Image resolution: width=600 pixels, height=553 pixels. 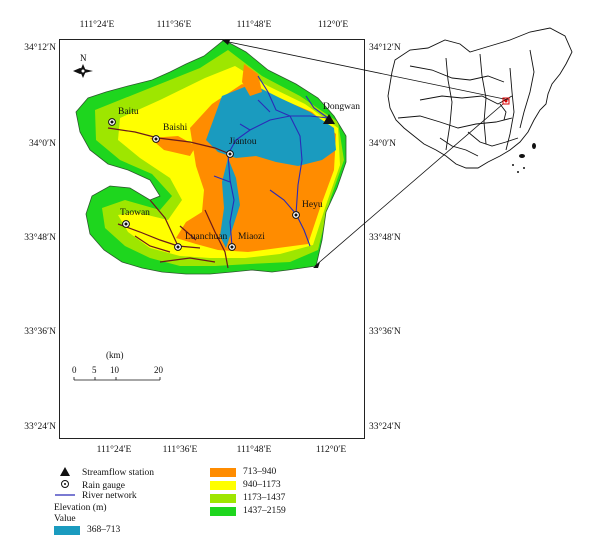 What do you see at coordinates (128, 112) in the screenshot?
I see `label-baitu: Baitu` at bounding box center [128, 112].